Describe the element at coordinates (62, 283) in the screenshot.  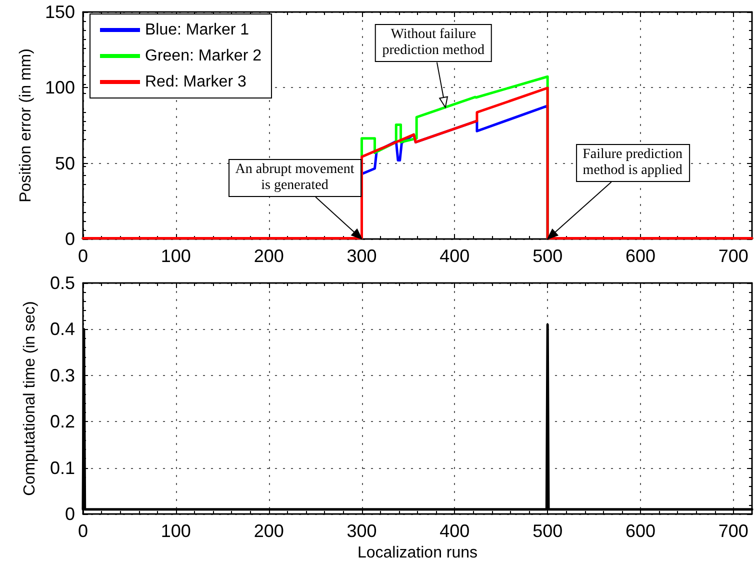
I see `y-tick-label: 0.5` at that location.